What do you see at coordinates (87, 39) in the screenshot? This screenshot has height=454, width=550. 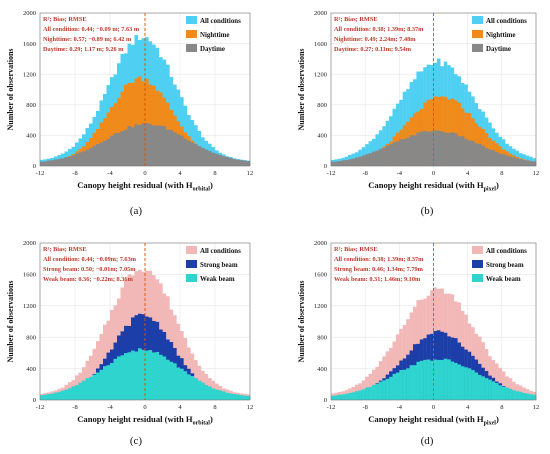 I see `stats-line: Nighttime: 0.57; −0.89 m; 6.42 m` at bounding box center [87, 39].